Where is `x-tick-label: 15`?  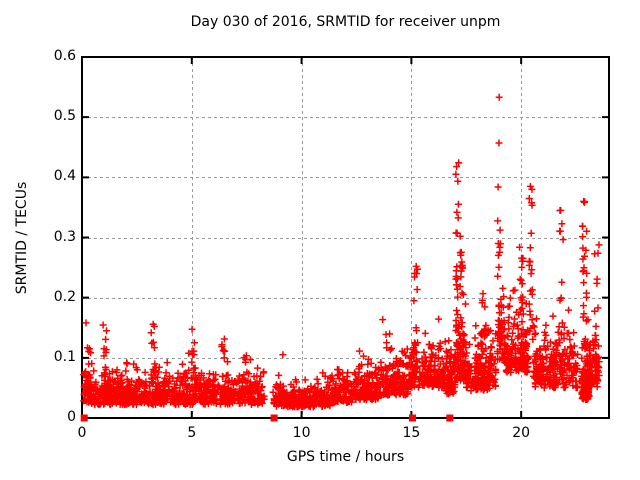 x-tick-label: 15 is located at coordinates (411, 433).